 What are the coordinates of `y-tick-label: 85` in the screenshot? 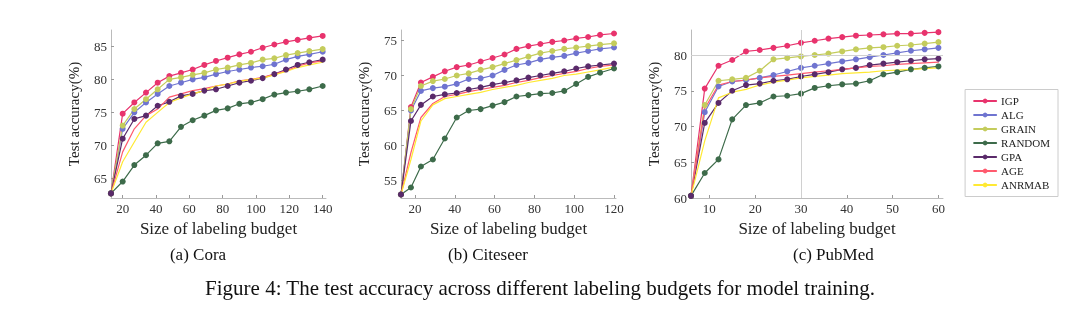 It's located at (100, 46).